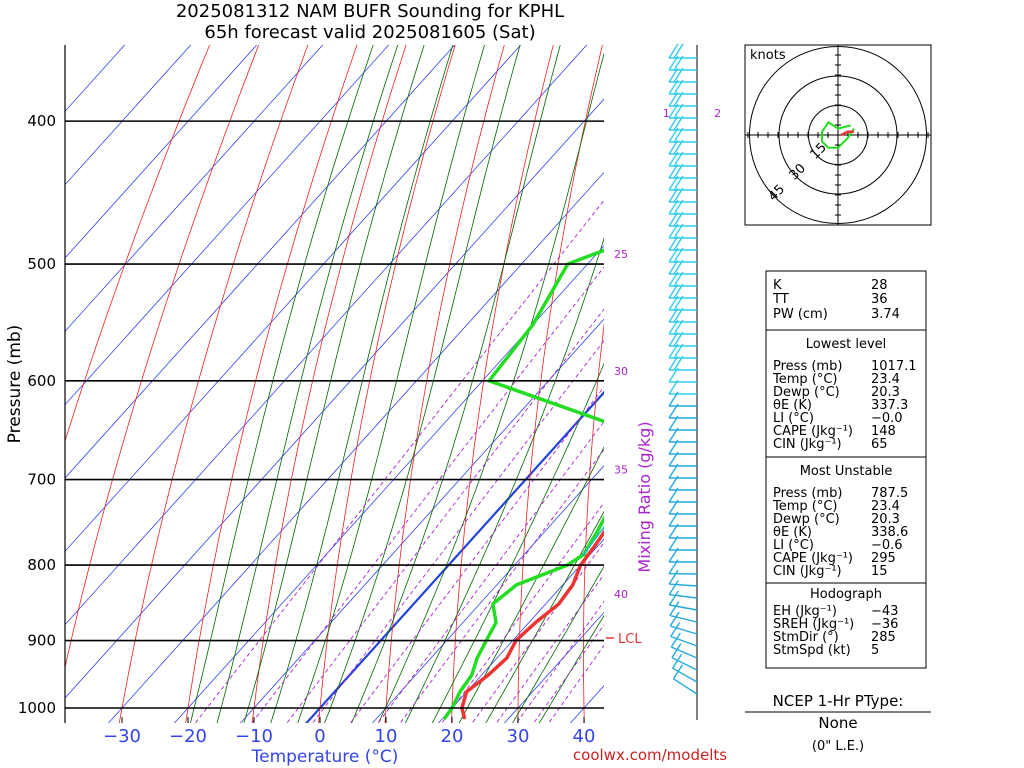 The image size is (1024, 768). What do you see at coordinates (793, 545) in the screenshot?
I see `most-unstable-label: LI (°C)` at bounding box center [793, 545].